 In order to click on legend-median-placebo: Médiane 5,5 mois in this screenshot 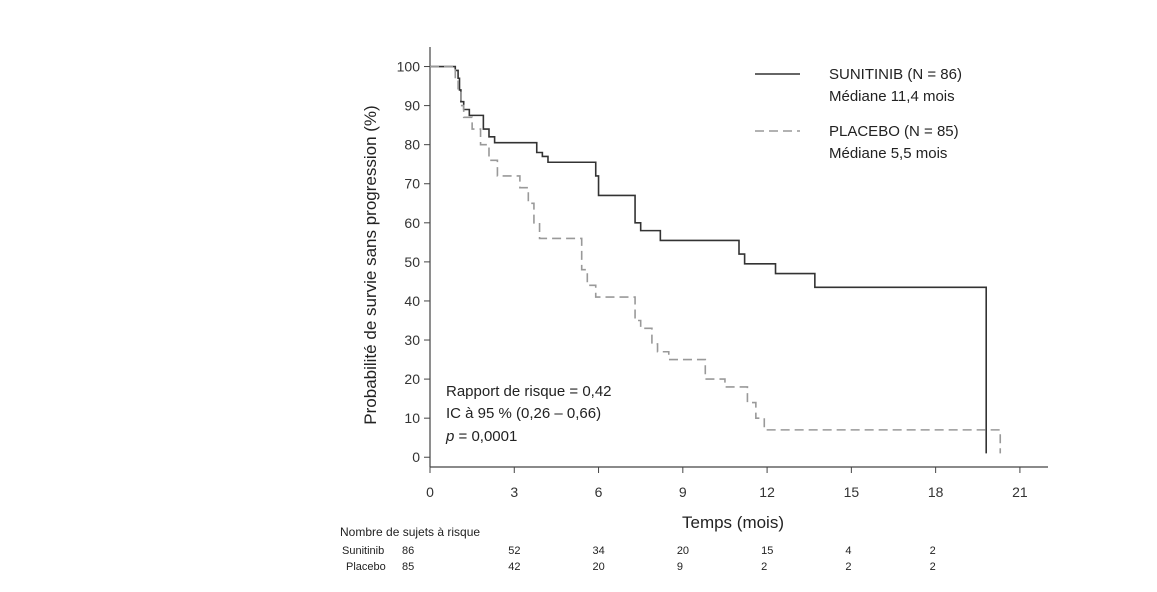, I will do `click(888, 153)`.